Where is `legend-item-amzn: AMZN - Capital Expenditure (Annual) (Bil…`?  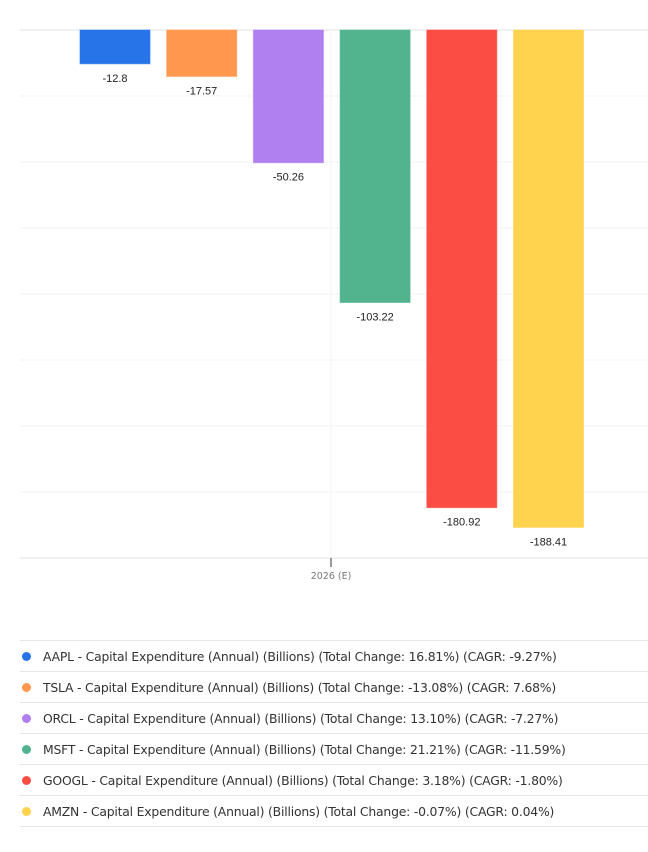 legend-item-amzn: AMZN - Capital Expenditure (Annual) (Bil… is located at coordinates (334, 811).